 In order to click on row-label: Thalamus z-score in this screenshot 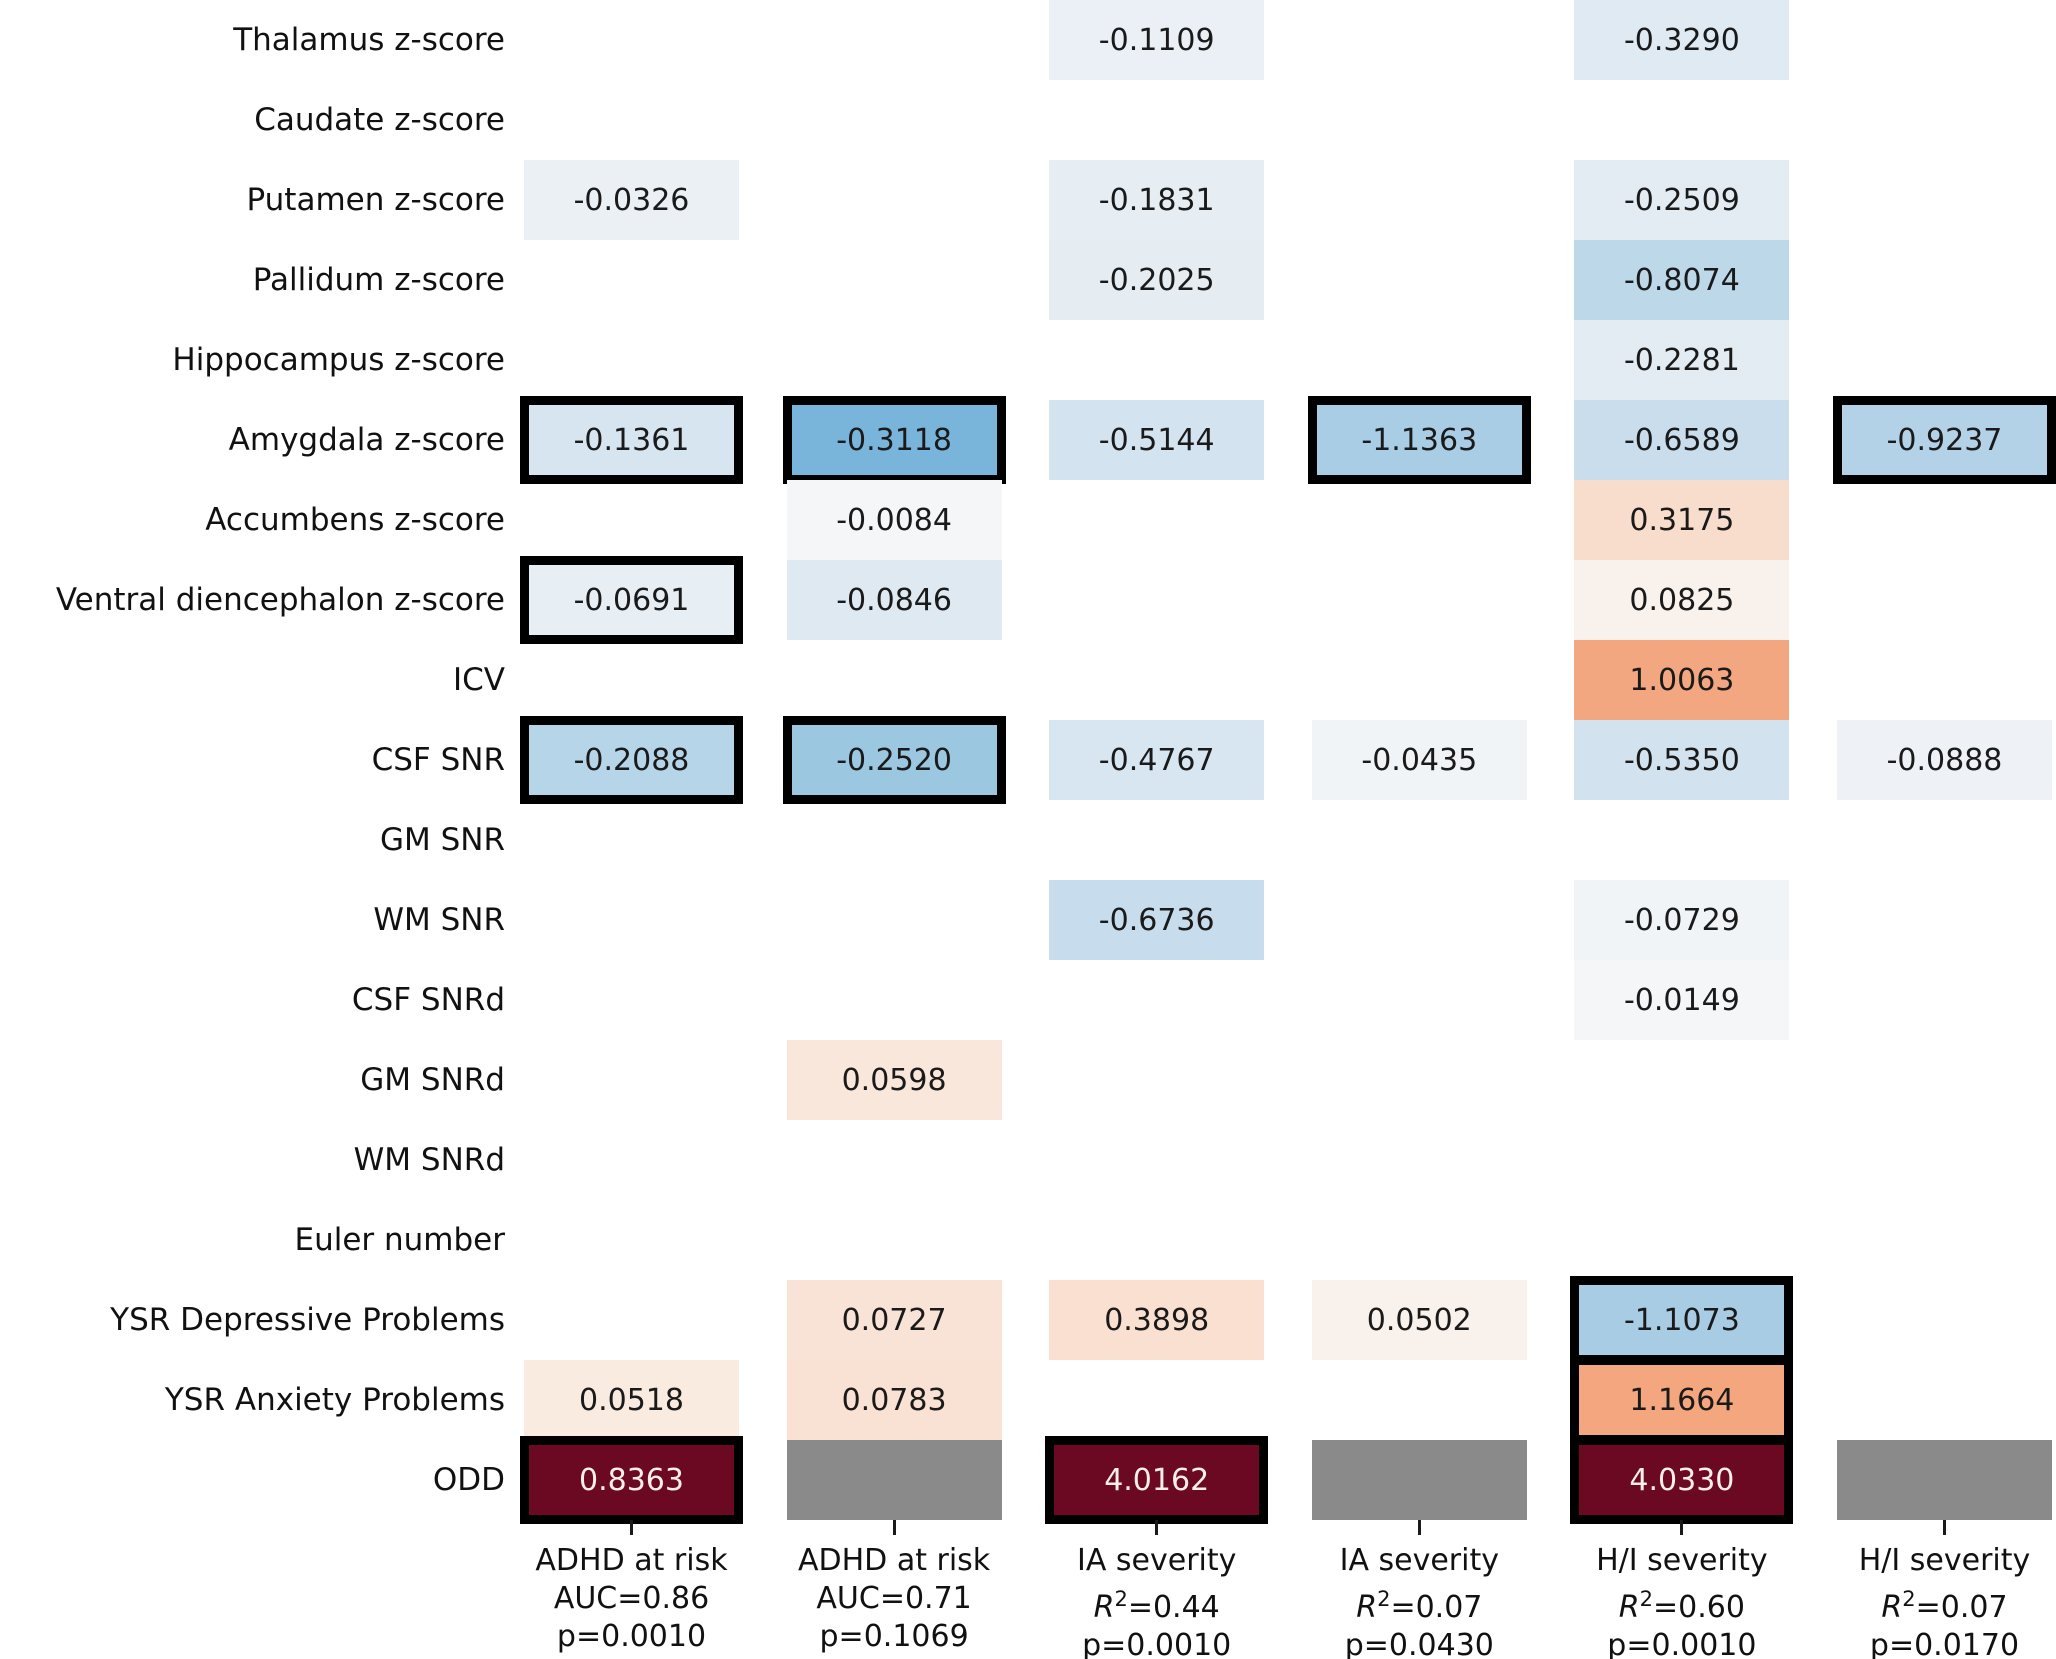, I will do `click(369, 40)`.